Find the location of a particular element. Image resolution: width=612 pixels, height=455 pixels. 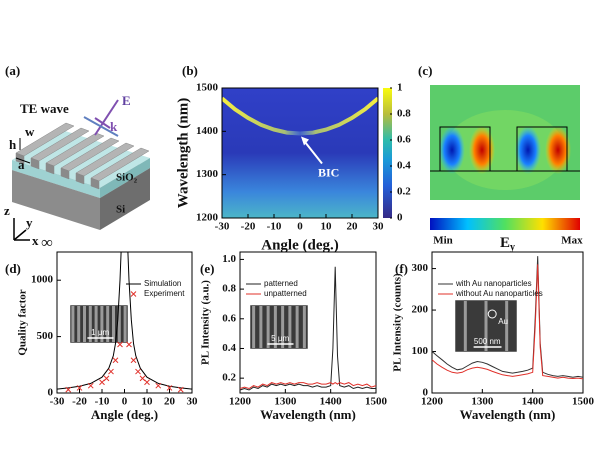

annotation-arrow is located at coordinates (312, 151).